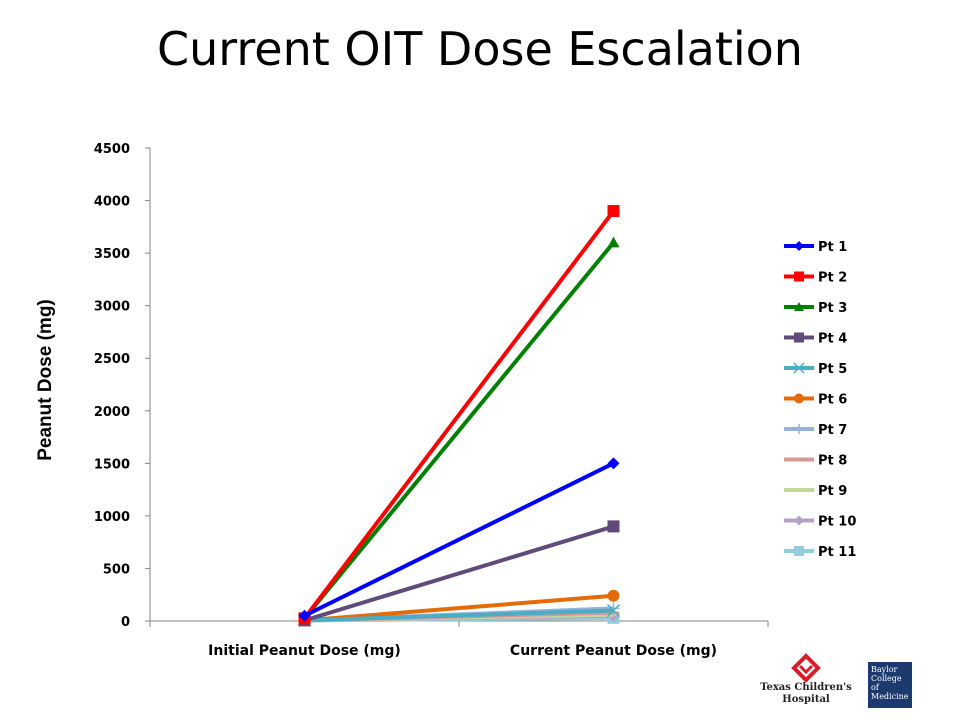 The image size is (960, 720). What do you see at coordinates (815, 339) in the screenshot?
I see `legend-item: Pt 4` at bounding box center [815, 339].